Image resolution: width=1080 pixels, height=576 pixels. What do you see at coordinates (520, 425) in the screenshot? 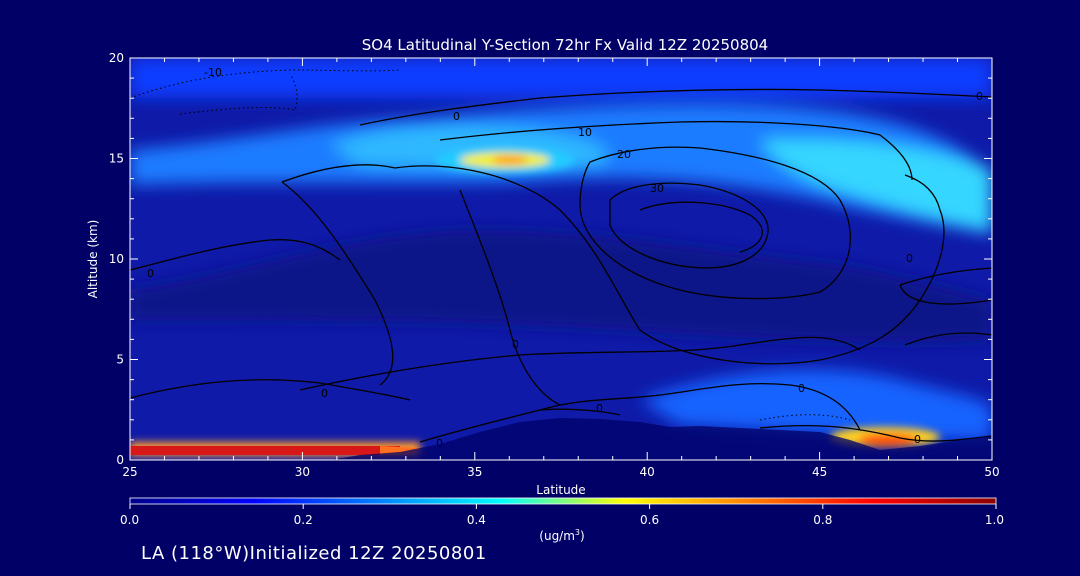
I see `contour-near-surface` at bounding box center [520, 425].